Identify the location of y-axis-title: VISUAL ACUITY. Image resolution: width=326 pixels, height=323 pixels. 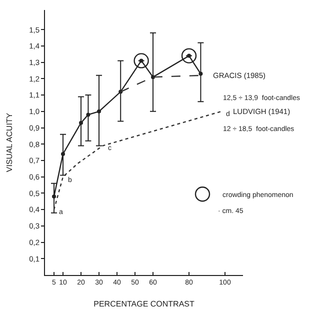
(9, 142).